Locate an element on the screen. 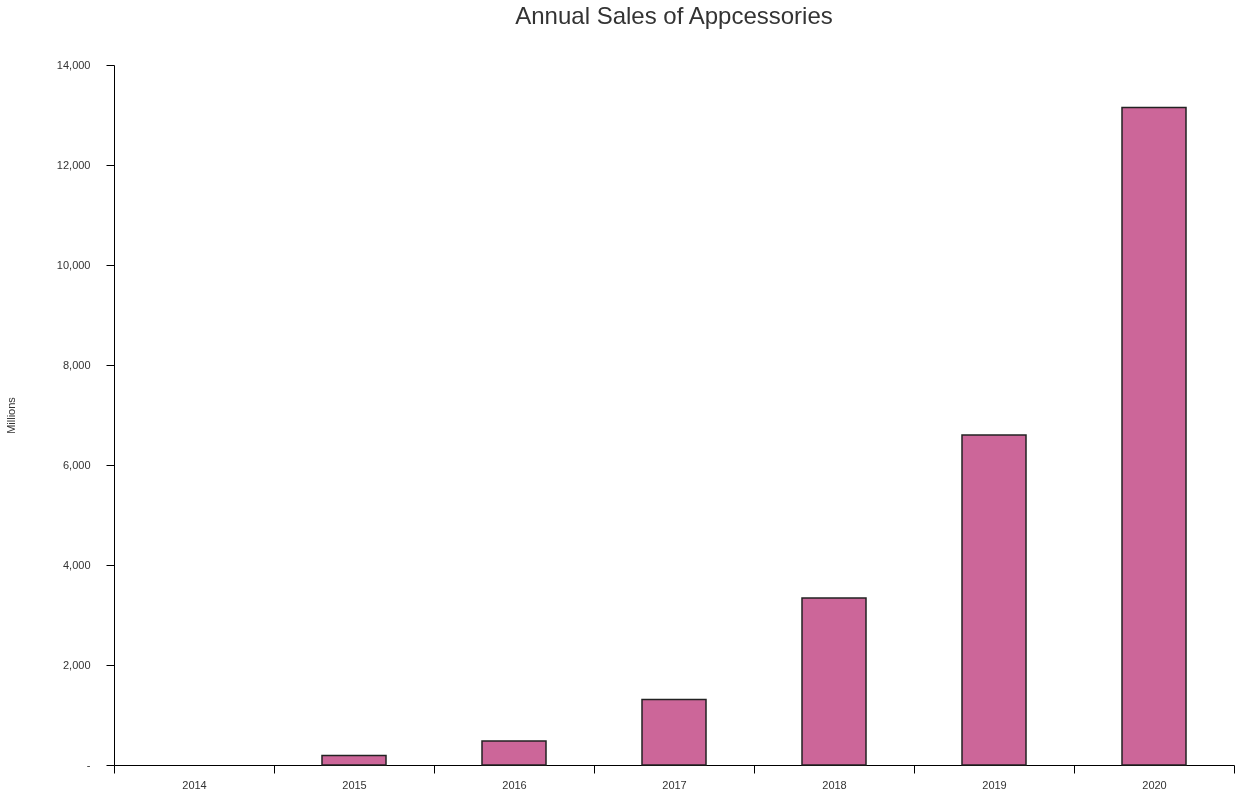 This screenshot has width=1252, height=805. x-tick-label: 2016 is located at coordinates (514, 784).